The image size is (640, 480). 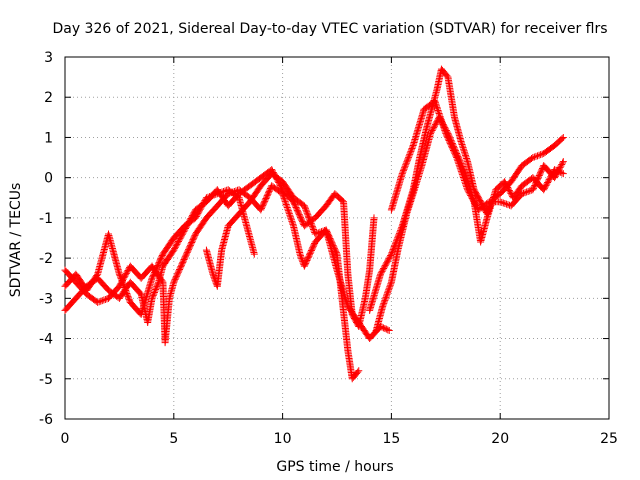 What do you see at coordinates (46, 340) in the screenshot?
I see `y-tick-label: -4` at bounding box center [46, 340].